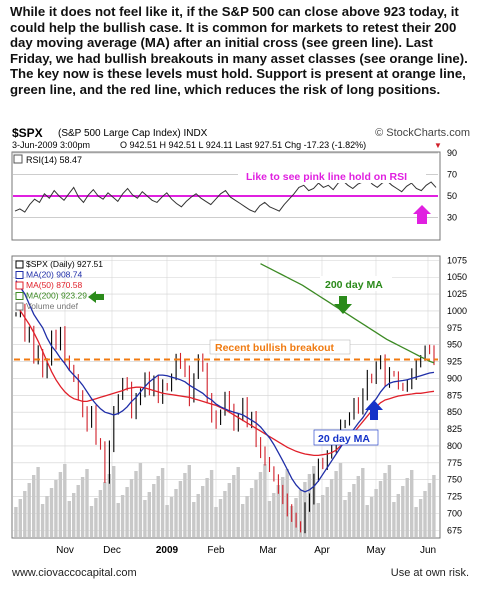 This screenshot has height=597, width=483. What do you see at coordinates (322, 550) in the screenshot?
I see `month-tick-label: Apr` at bounding box center [322, 550].